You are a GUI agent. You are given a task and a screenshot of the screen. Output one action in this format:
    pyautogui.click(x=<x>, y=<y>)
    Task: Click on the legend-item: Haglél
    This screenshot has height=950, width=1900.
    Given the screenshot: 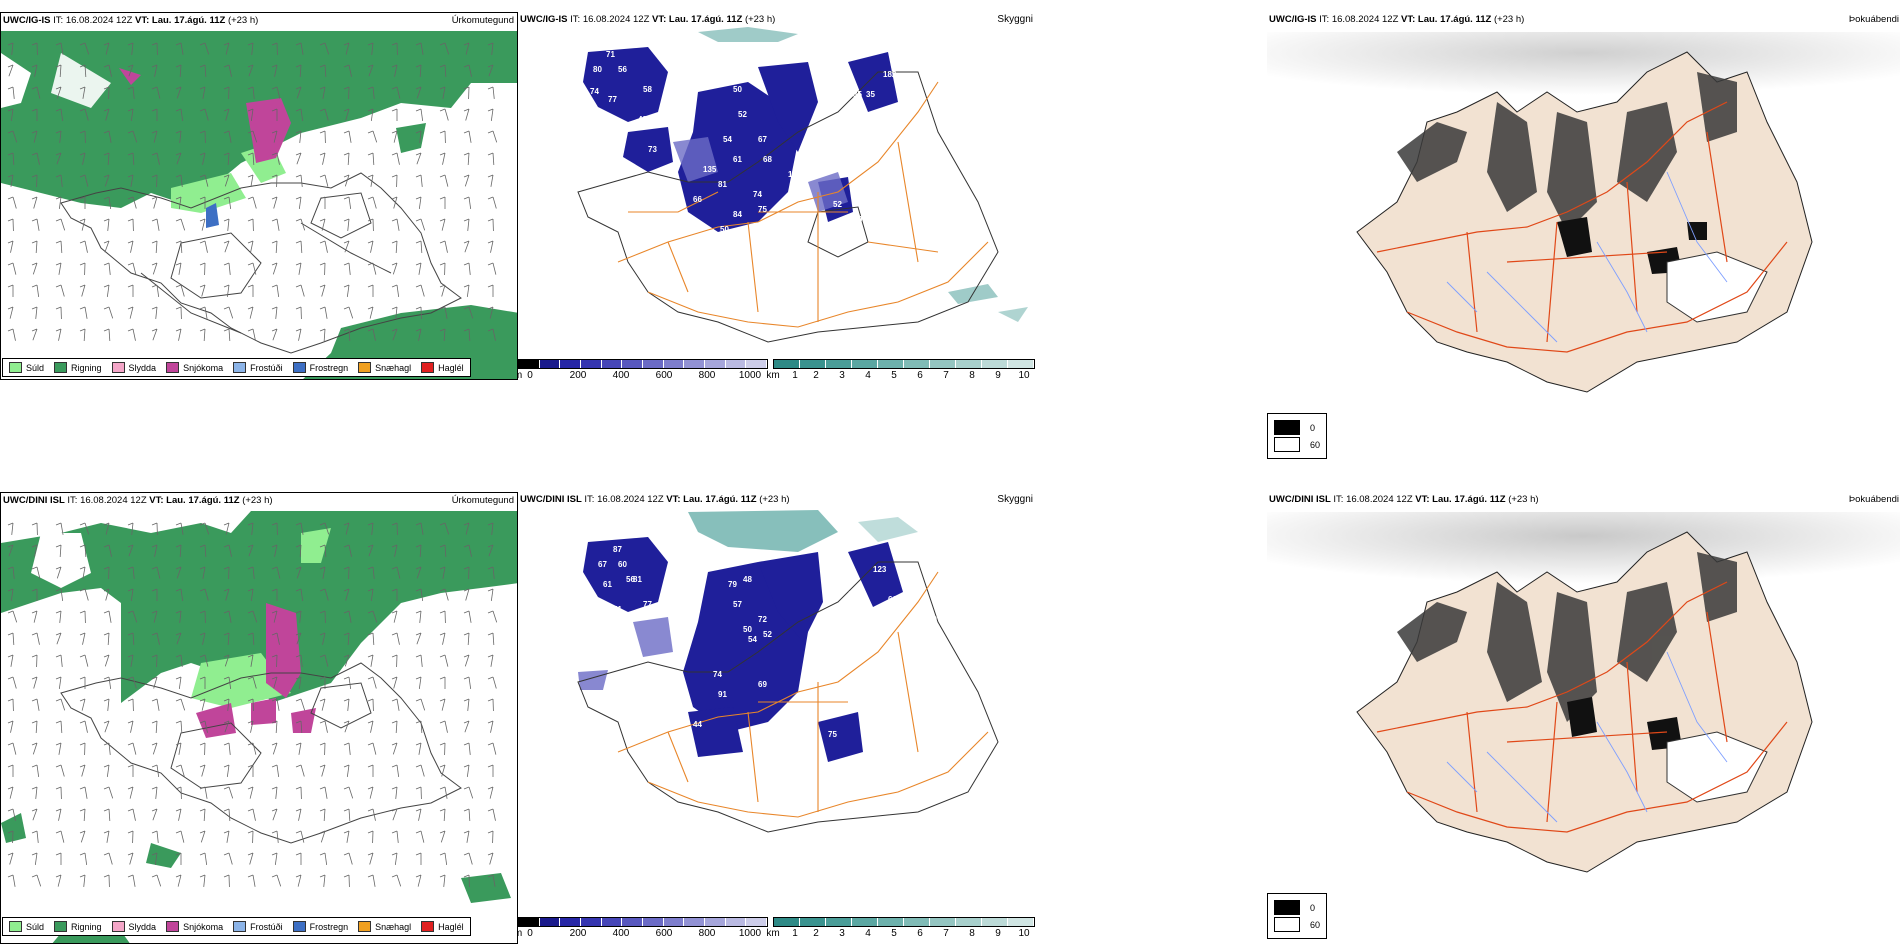 What is the action you would take?
    pyautogui.click(x=442, y=367)
    